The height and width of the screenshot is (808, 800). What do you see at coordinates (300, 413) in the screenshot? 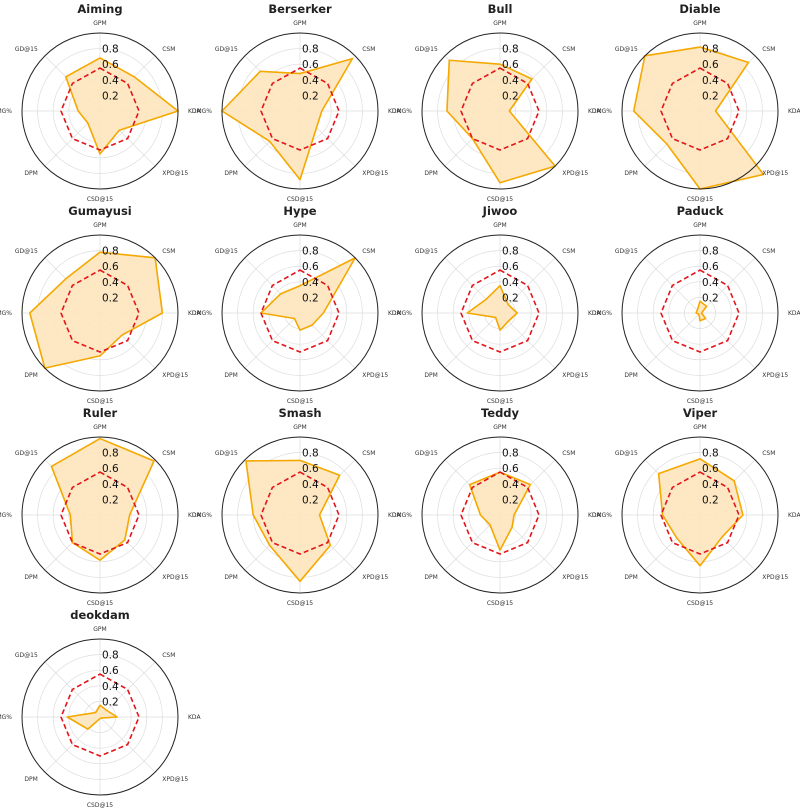
I see `chart-title: Smash` at bounding box center [300, 413].